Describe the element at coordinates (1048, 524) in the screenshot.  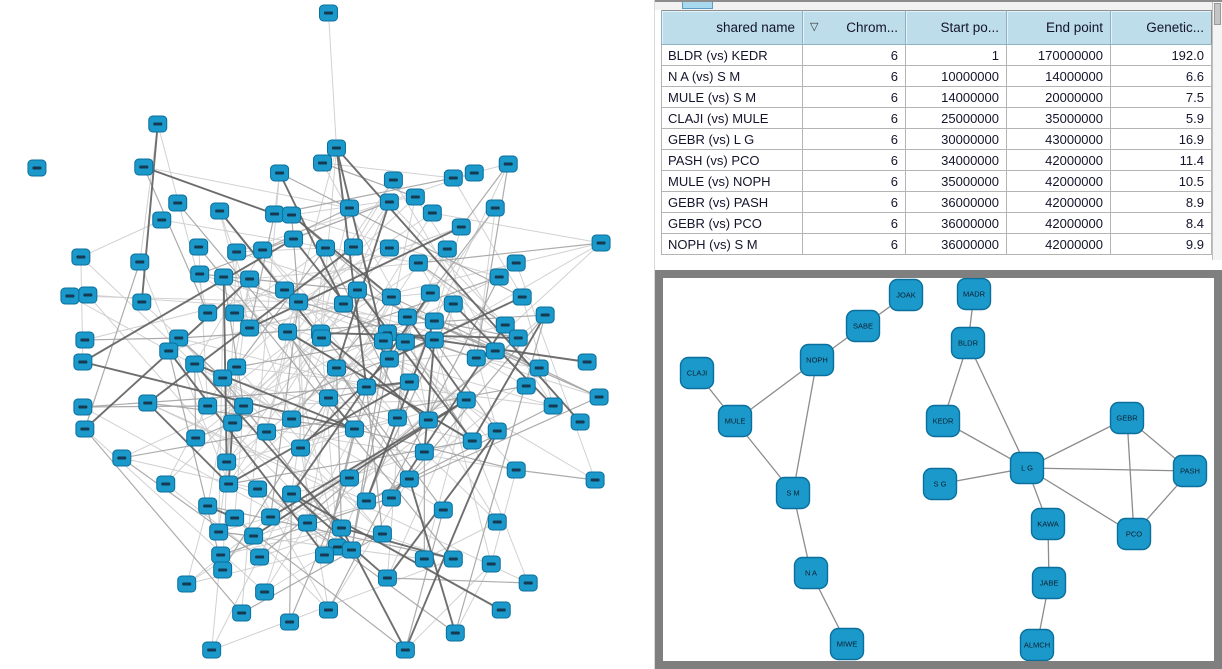
I see `network-node-kawa` at that location.